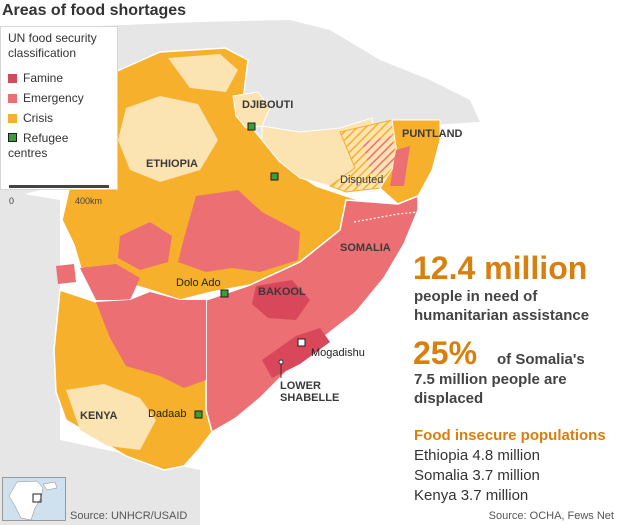 The height and width of the screenshot is (525, 624). I want to click on puntland-emergency, so click(400, 166).